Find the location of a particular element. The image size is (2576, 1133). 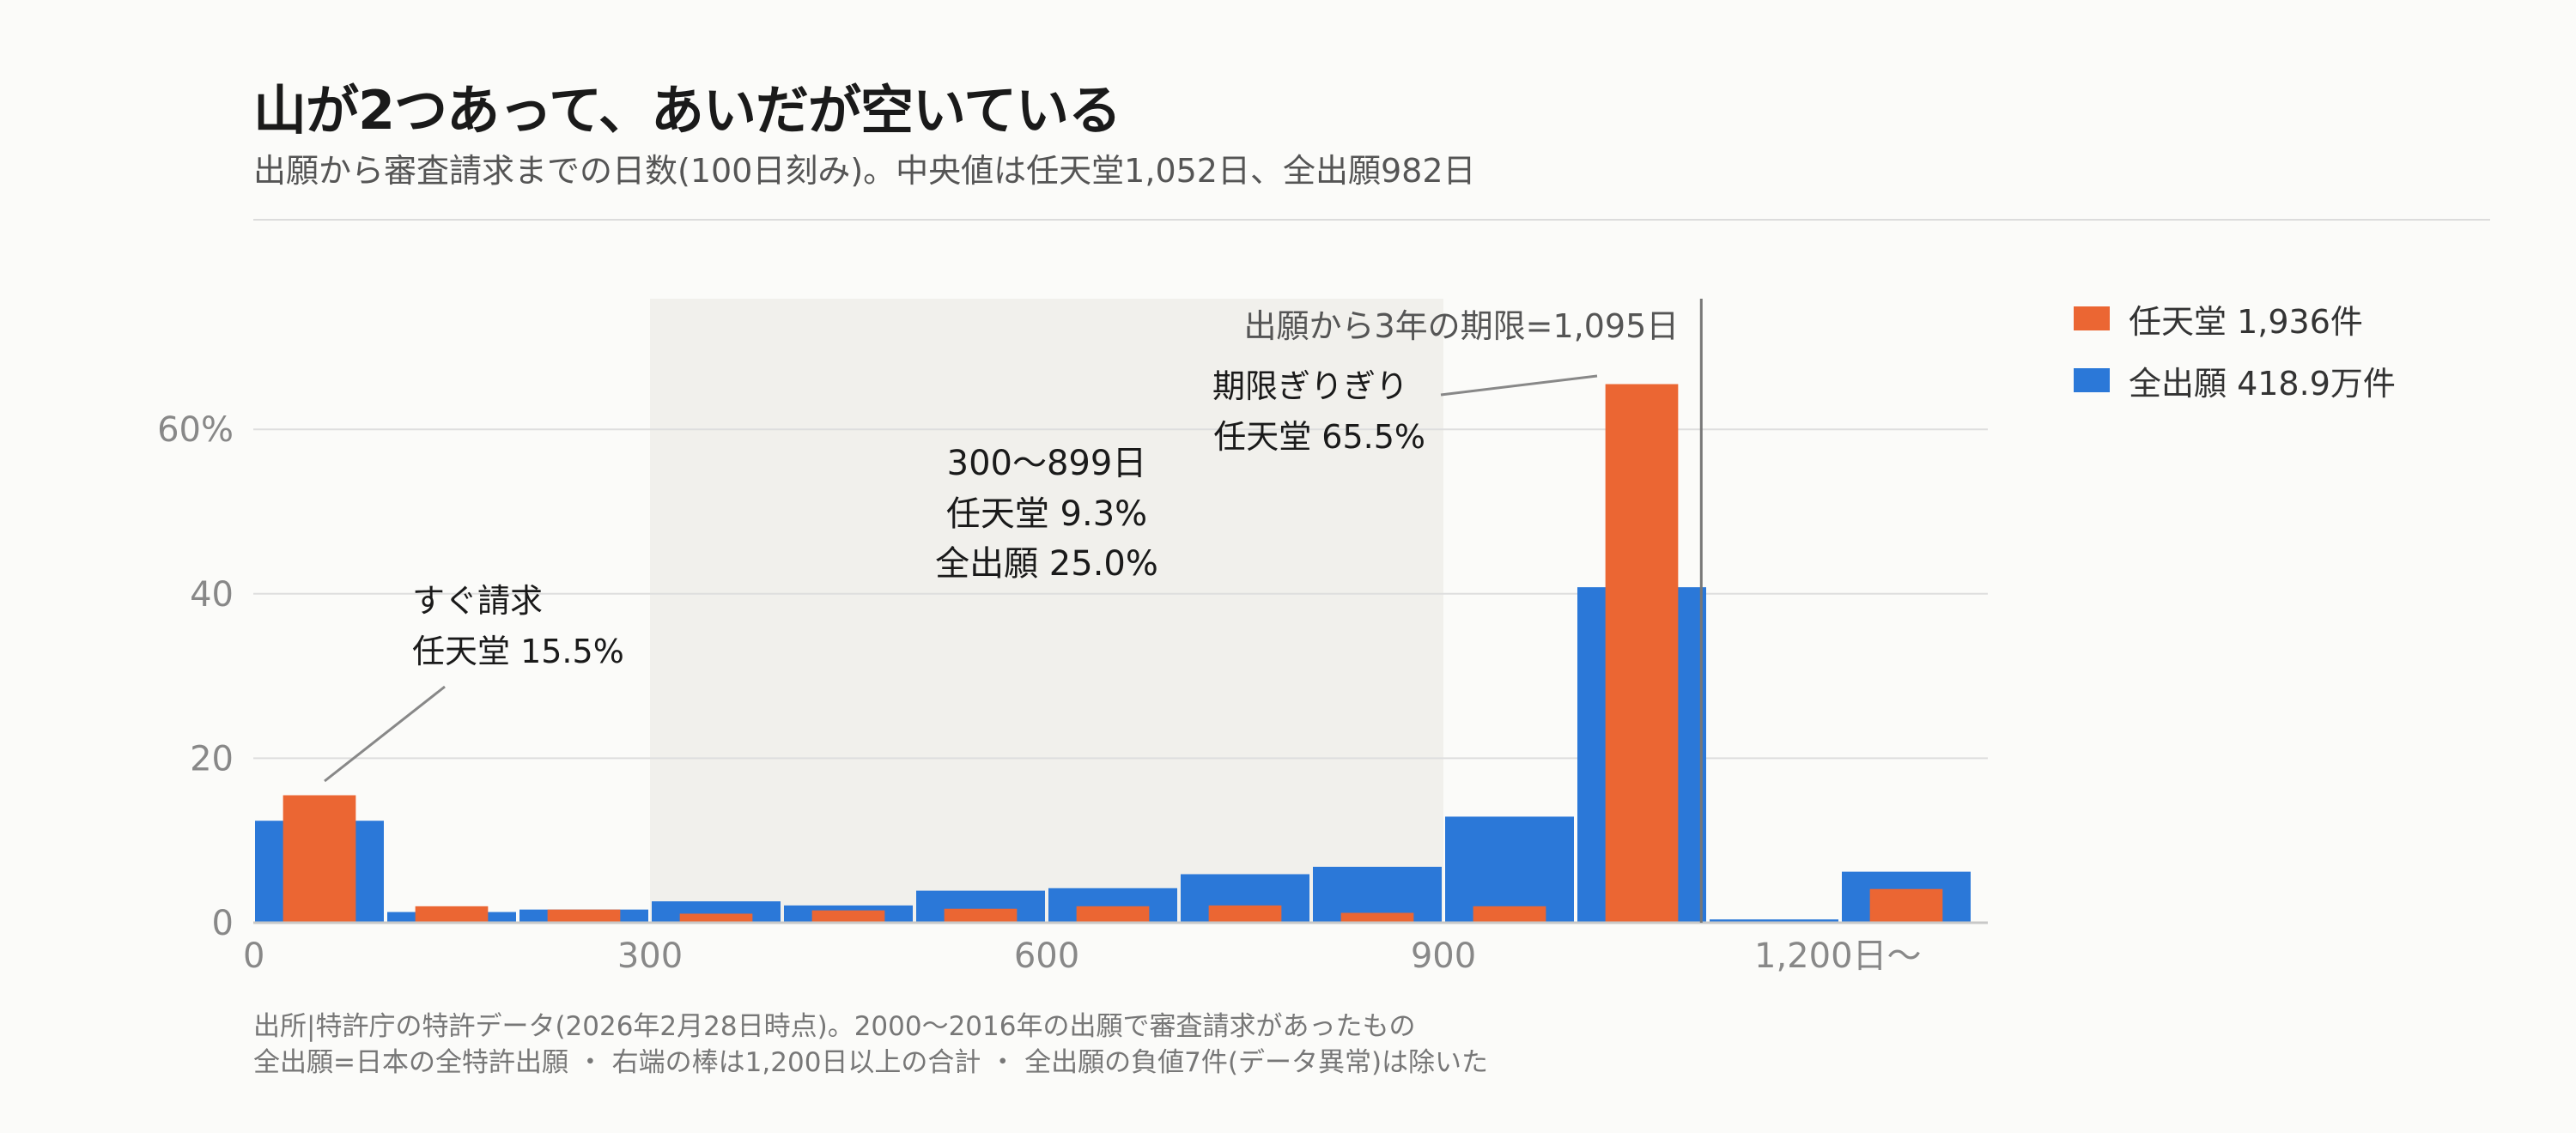

x-tick-label: 0 is located at coordinates (253, 956).